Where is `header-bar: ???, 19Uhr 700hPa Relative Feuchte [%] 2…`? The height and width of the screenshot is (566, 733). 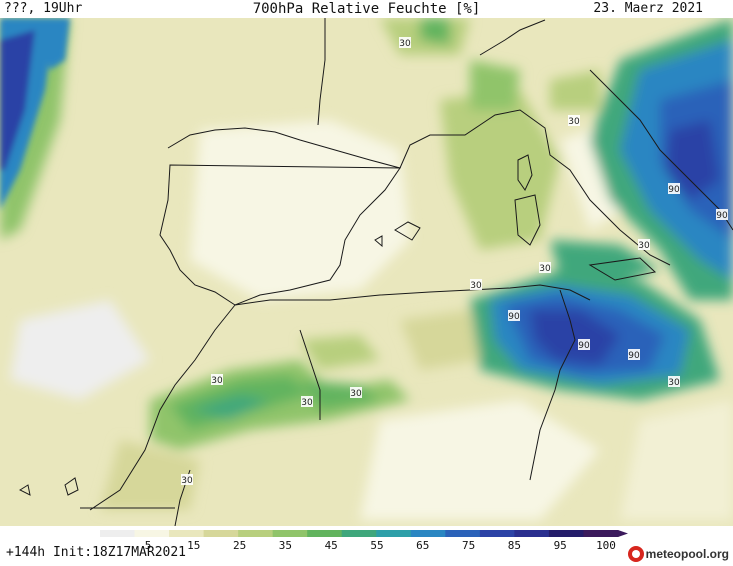
header-bar: ???, 19Uhr 700hPa Relative Feuchte [%] 2… is located at coordinates (366, 9).